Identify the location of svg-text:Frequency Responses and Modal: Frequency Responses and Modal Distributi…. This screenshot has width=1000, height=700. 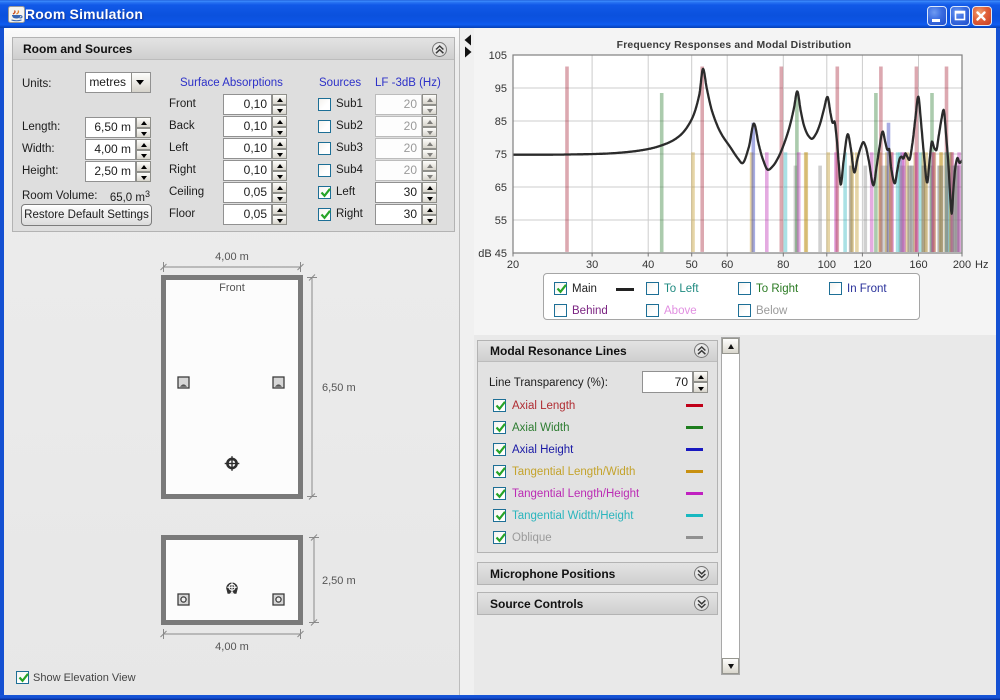
(734, 45).